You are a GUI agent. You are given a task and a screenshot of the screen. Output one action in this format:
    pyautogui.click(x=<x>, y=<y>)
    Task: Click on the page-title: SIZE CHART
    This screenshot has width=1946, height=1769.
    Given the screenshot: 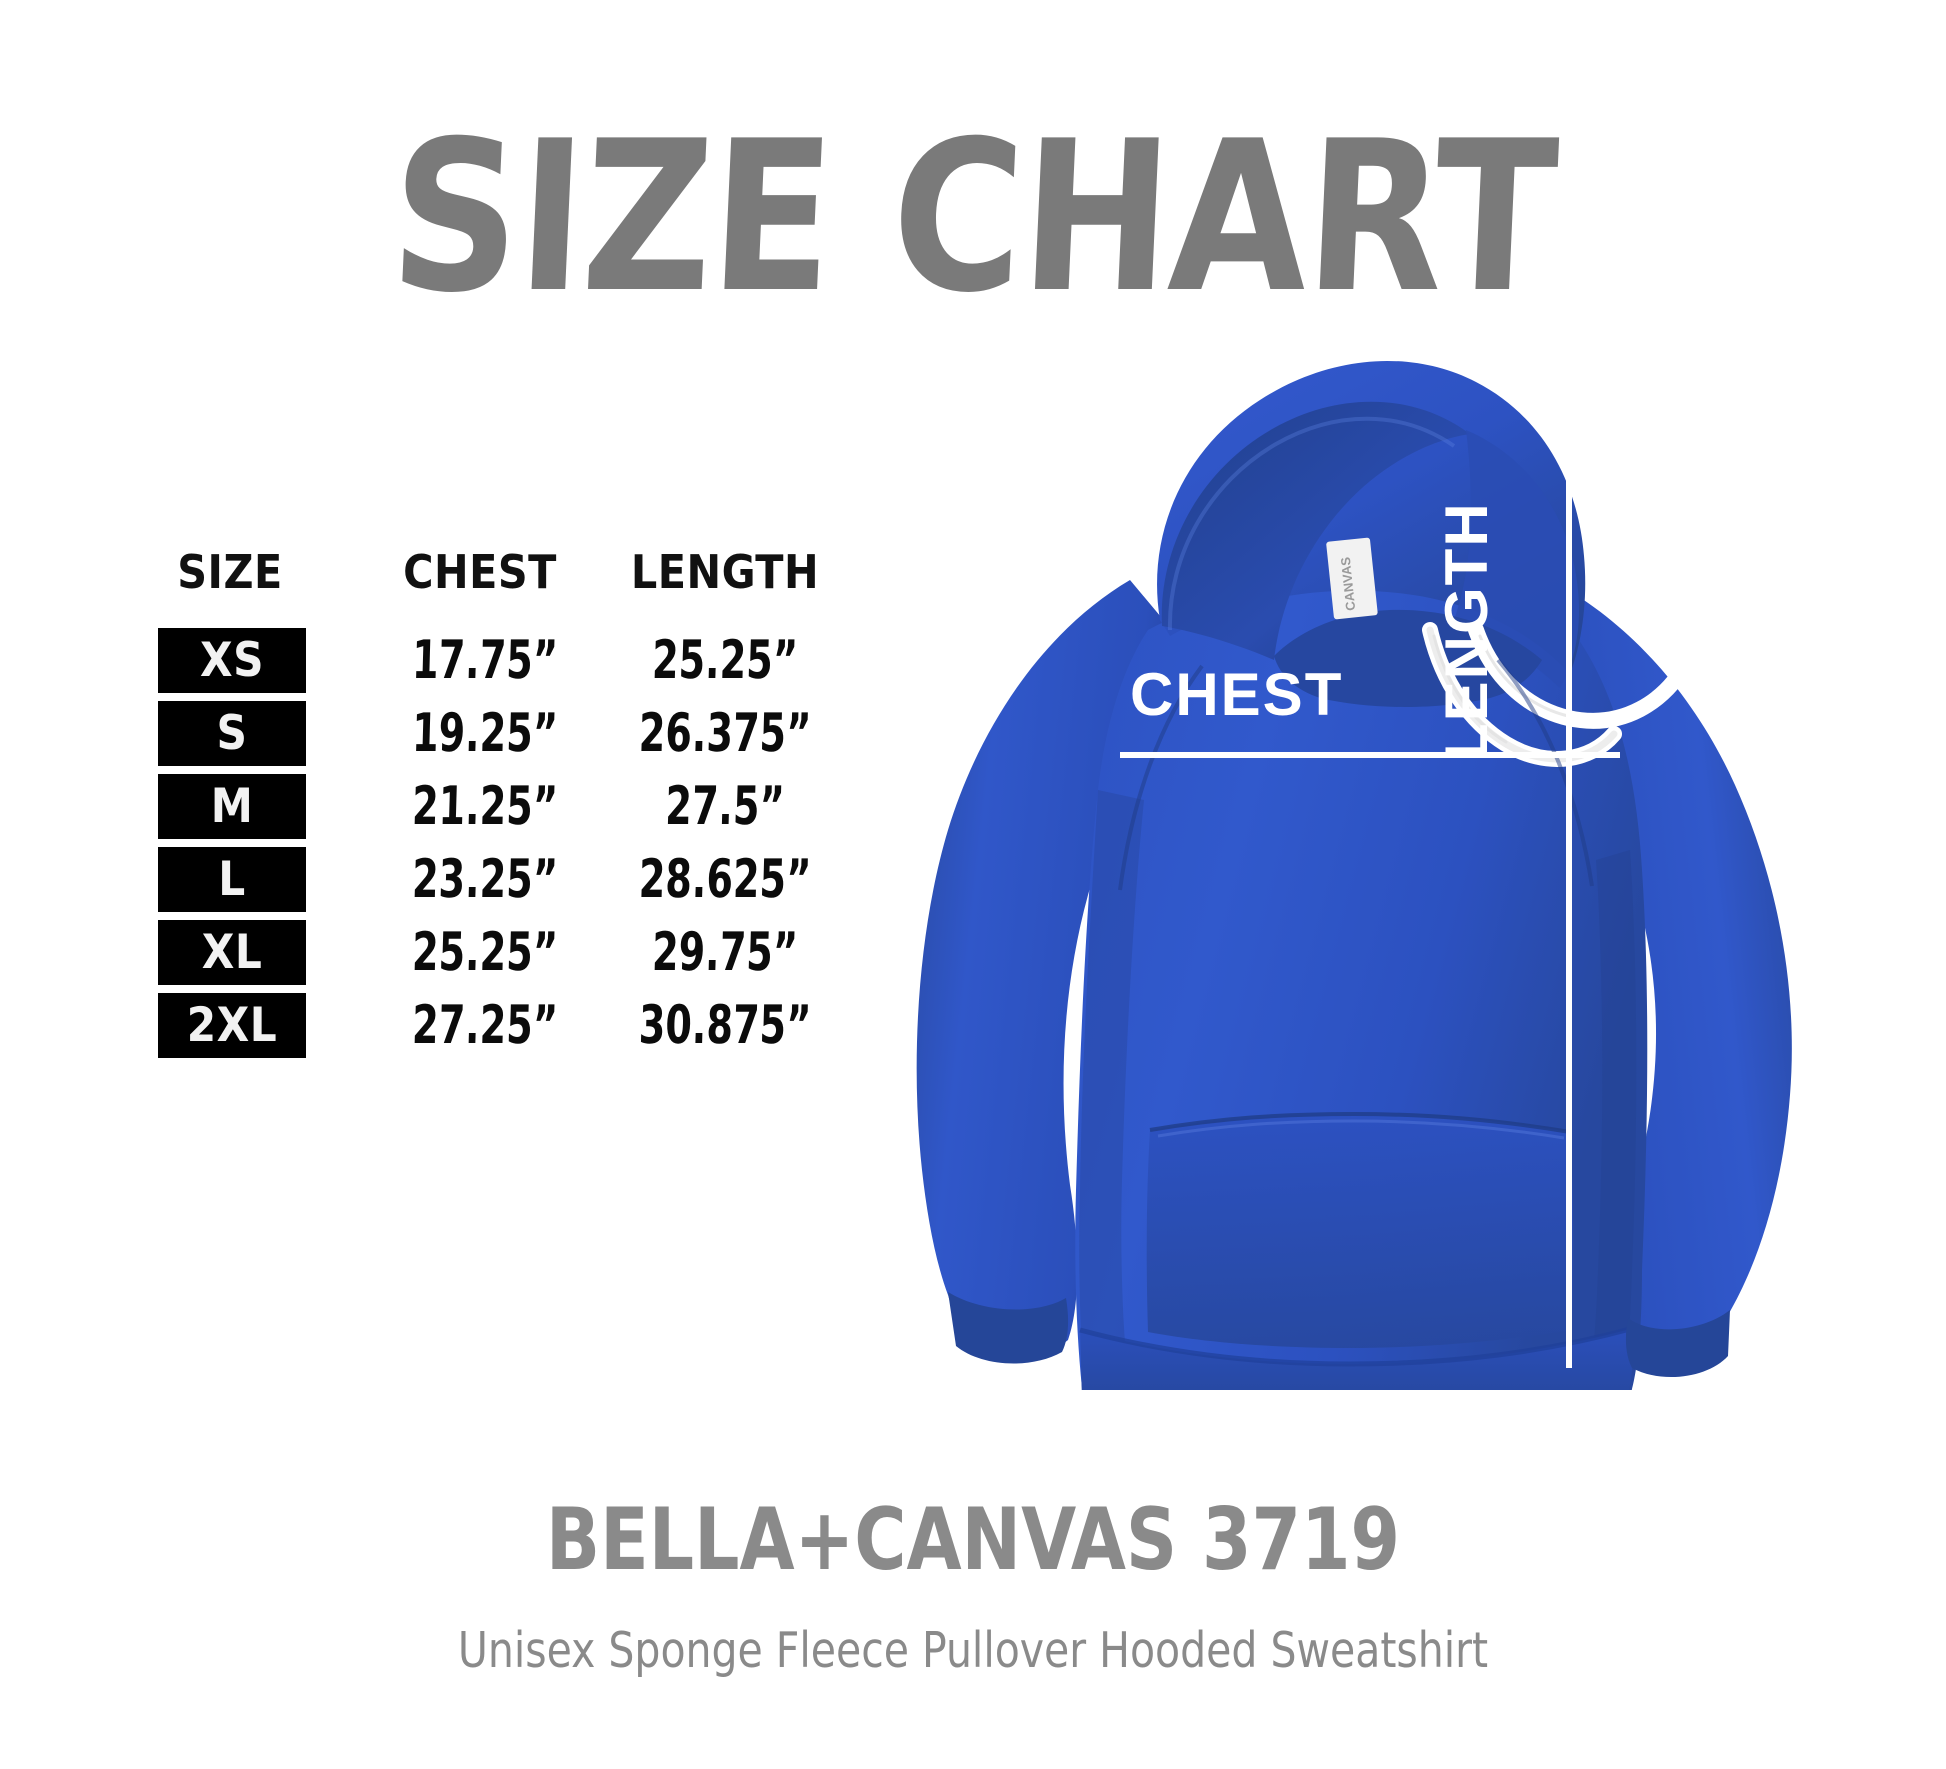 What is the action you would take?
    pyautogui.click(x=973, y=218)
    